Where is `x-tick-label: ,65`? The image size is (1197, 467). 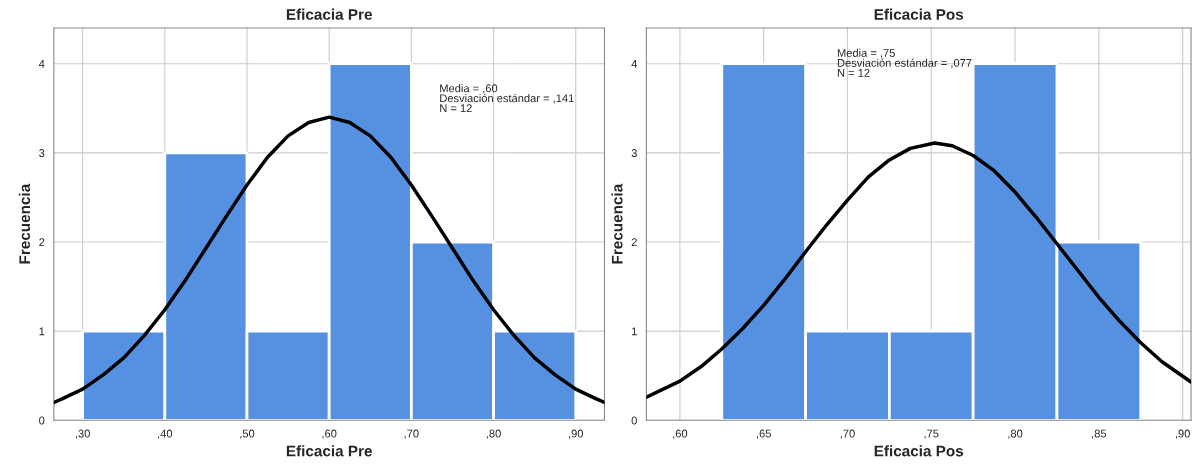
x-tick-label: ,65 is located at coordinates (763, 434).